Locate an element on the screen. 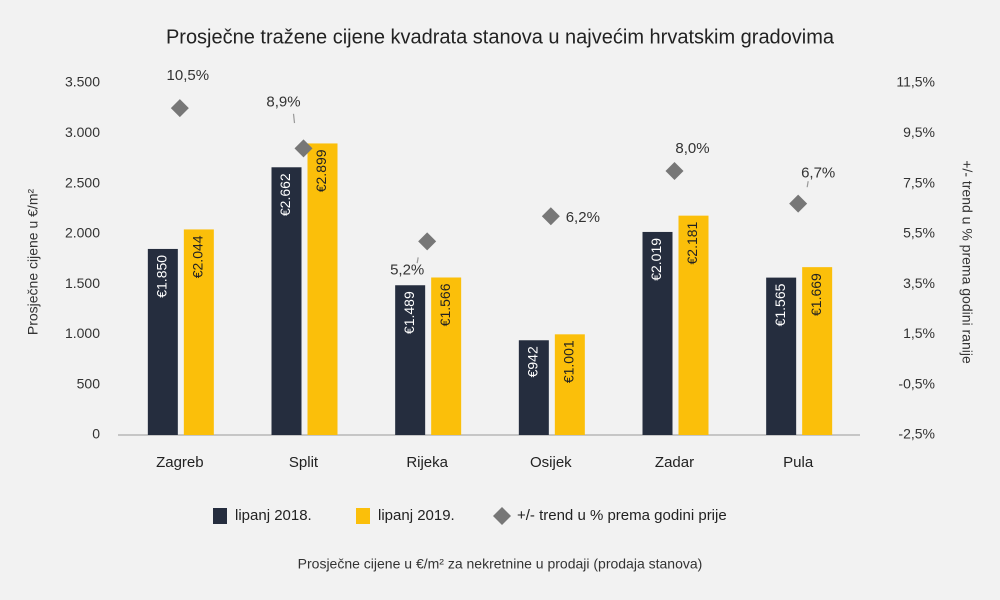 Image resolution: width=1000 pixels, height=600 pixels. bar-value-label: €1.566 is located at coordinates (445, 304).